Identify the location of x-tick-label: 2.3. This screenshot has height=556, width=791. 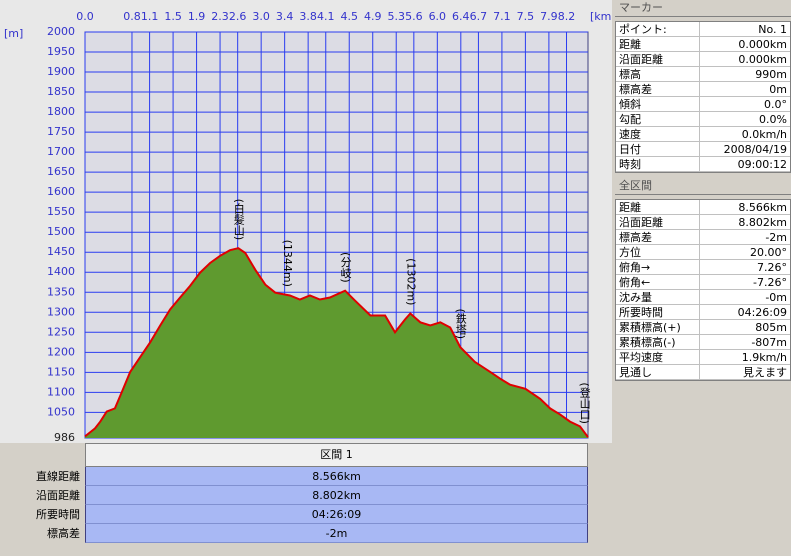
(220, 16).